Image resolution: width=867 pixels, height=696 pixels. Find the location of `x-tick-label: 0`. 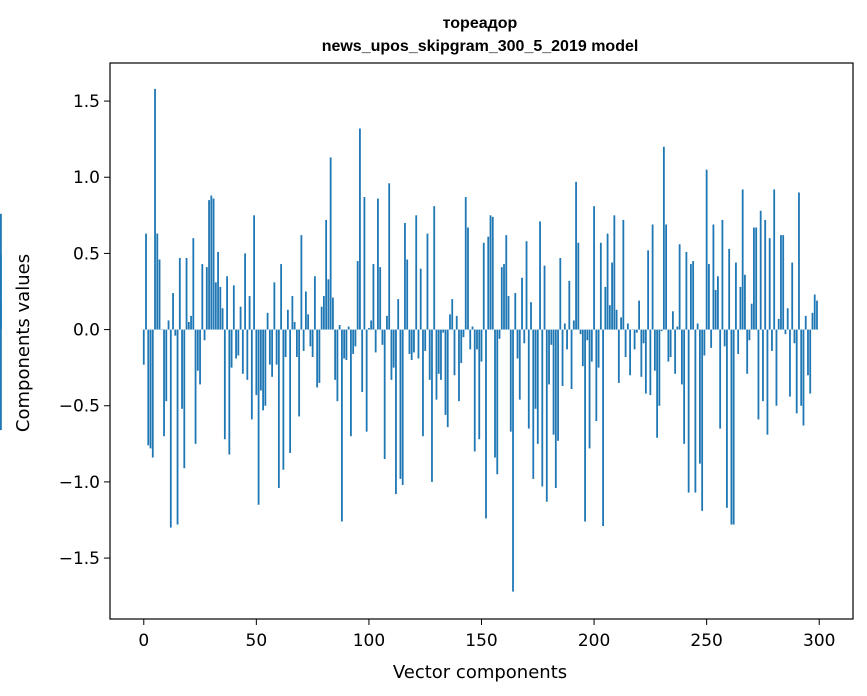

x-tick-label: 0 is located at coordinates (143, 641).